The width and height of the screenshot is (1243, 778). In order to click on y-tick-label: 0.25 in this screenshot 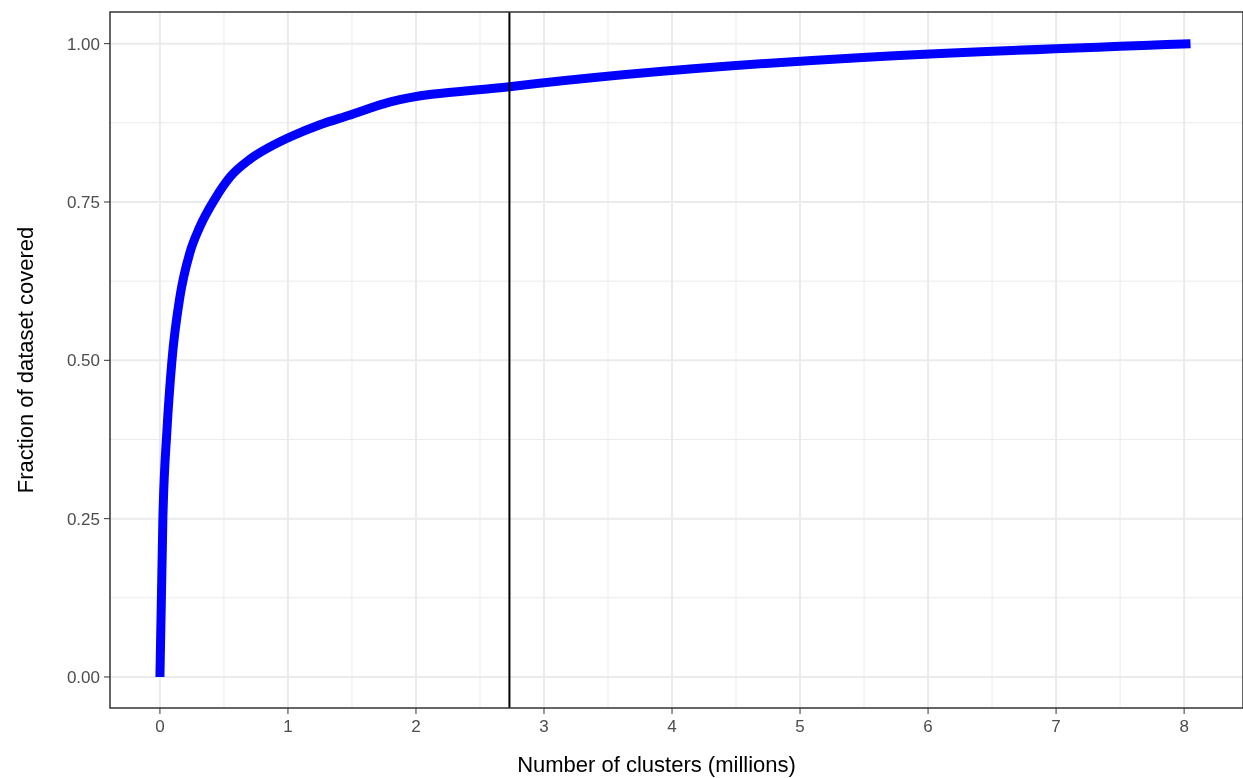, I will do `click(83, 519)`.